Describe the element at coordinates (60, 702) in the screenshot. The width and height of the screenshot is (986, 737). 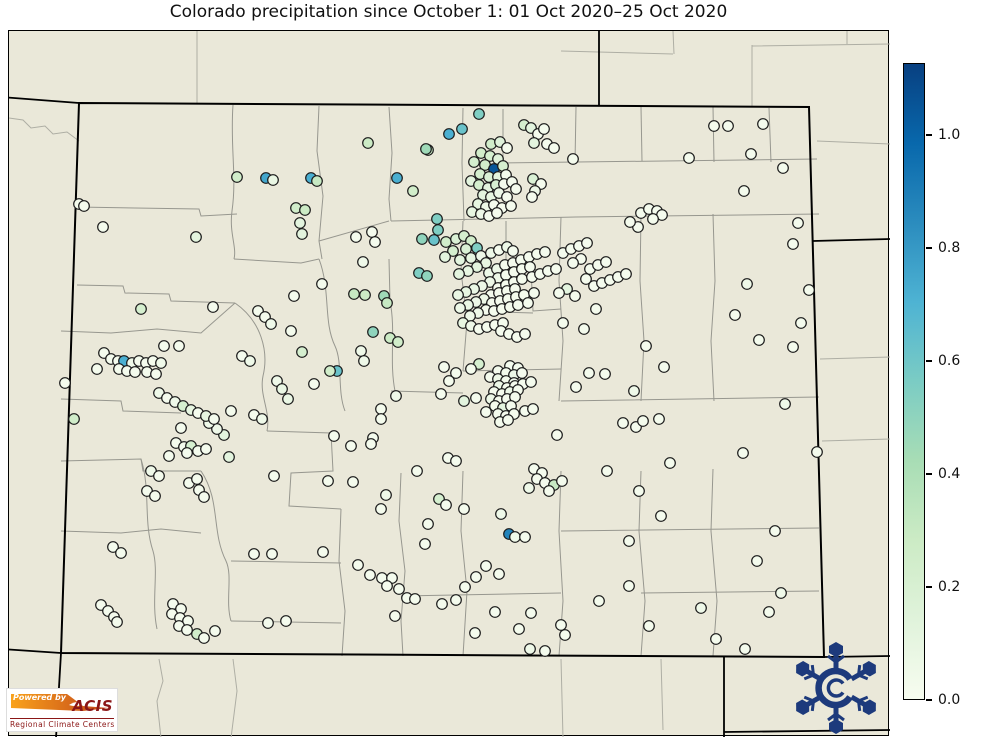
I see `acis-swoosh-graphic` at that location.